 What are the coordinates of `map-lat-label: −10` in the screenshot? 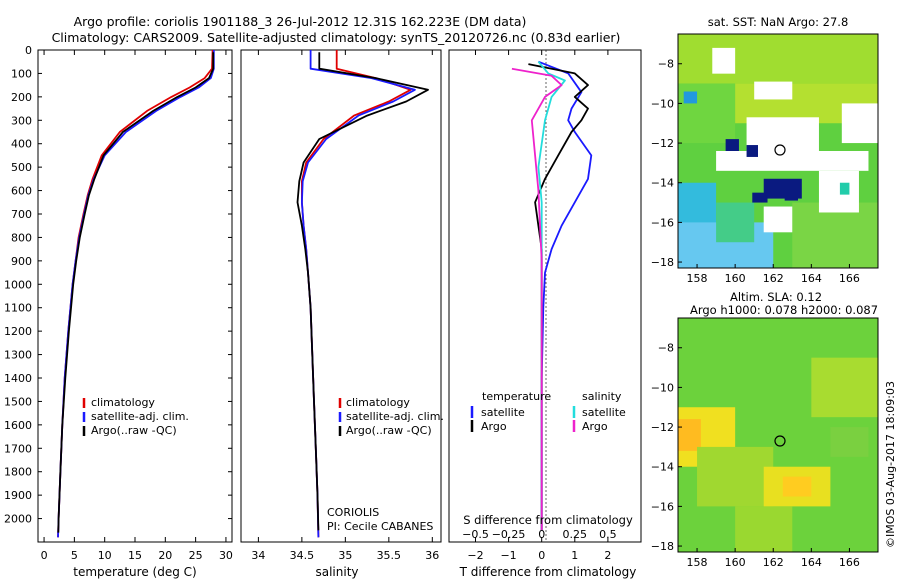 It's located at (662, 387).